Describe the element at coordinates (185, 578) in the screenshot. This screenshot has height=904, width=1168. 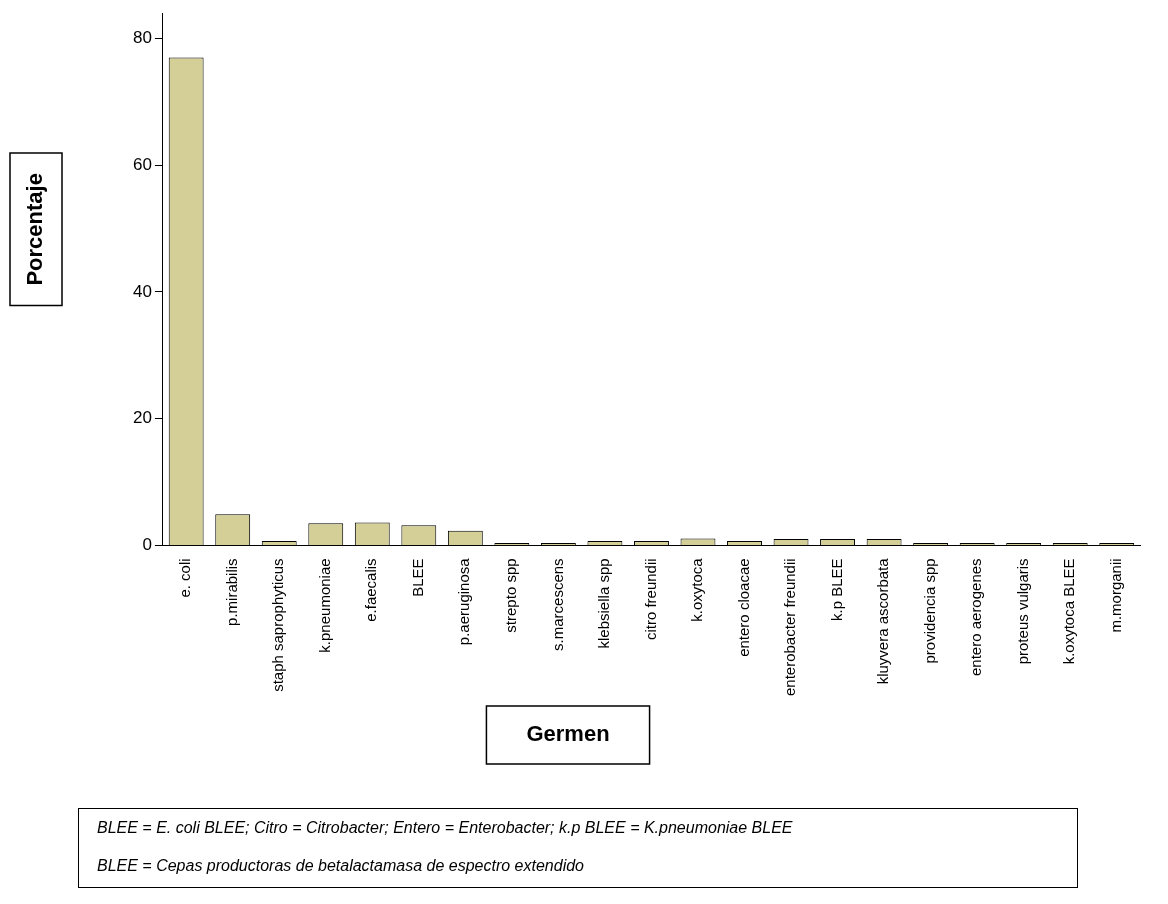
I see `x-tick-label: e. coli` at that location.